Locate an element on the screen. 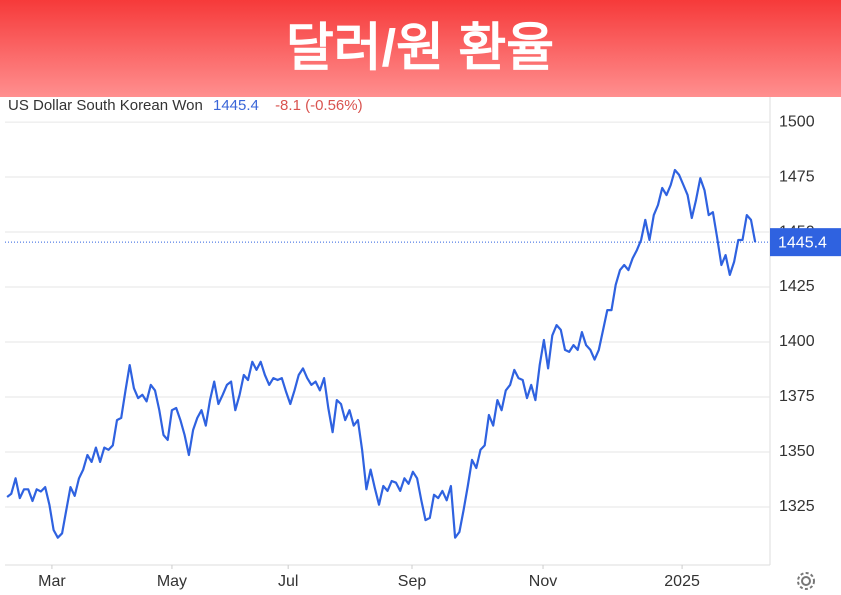 This screenshot has height=595, width=841. series-name: US Dollar South Korean Won is located at coordinates (105, 105).